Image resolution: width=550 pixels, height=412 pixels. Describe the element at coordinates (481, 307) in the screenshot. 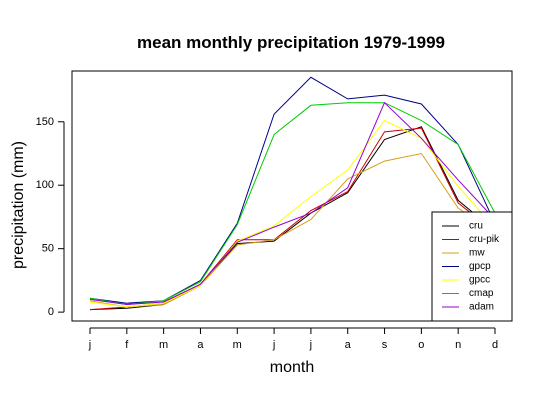

I see `legend-label-adam: adam` at that location.